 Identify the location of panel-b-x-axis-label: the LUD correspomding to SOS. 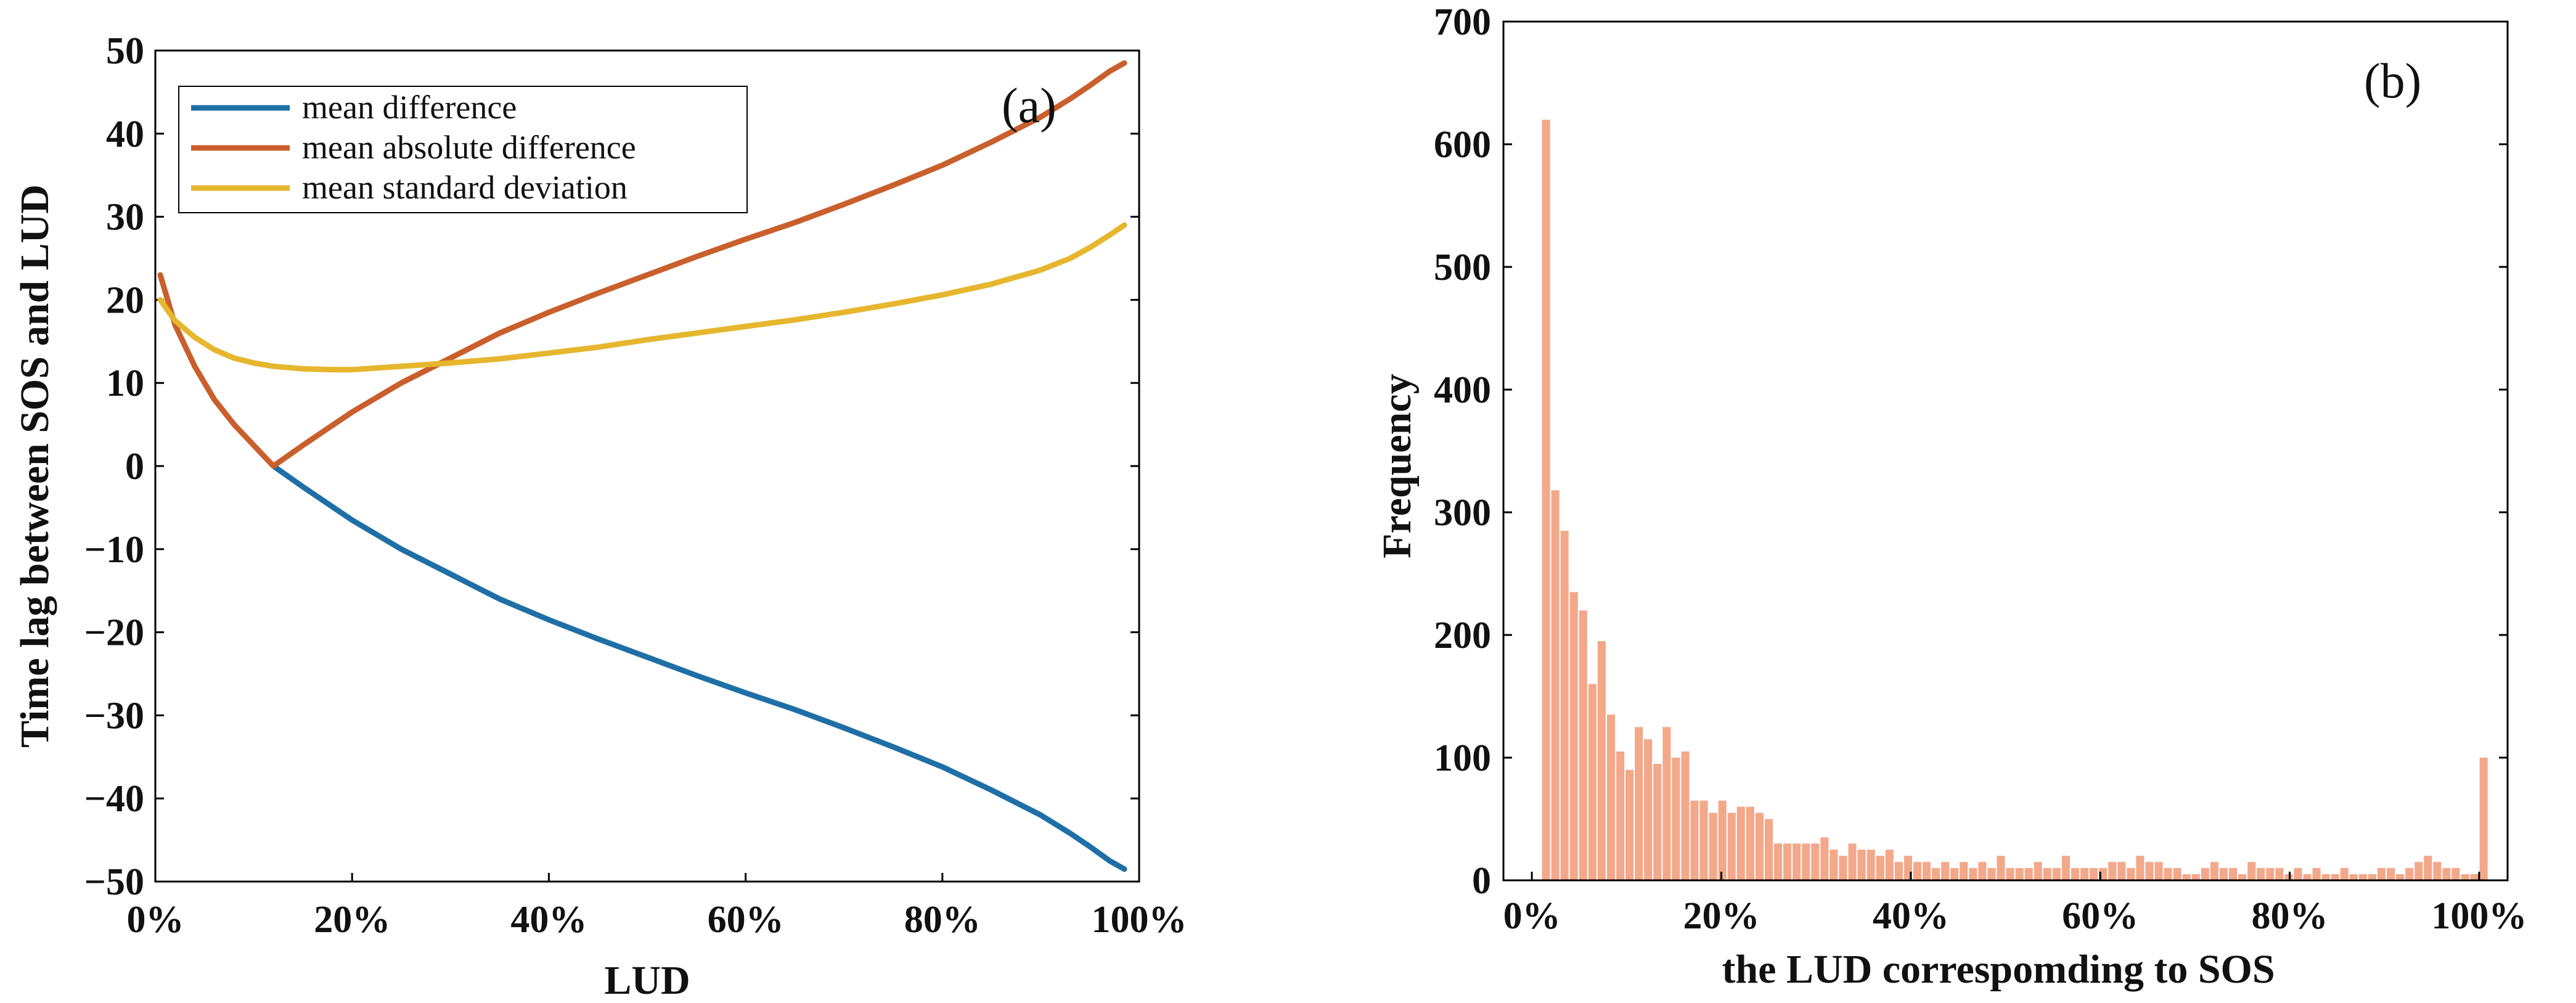
(1998, 969).